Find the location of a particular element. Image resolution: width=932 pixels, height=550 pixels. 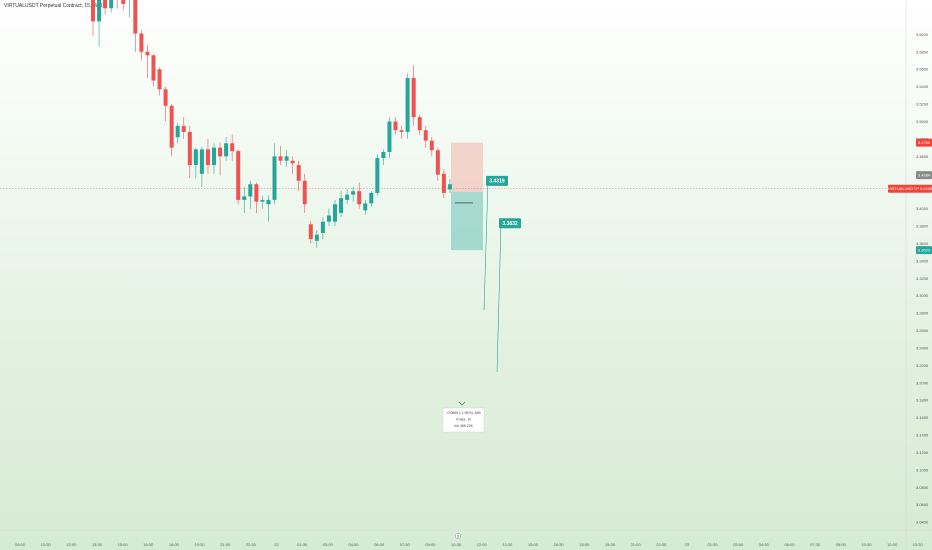

y-tick-label: 3.2400 is located at coordinates (922, 347).